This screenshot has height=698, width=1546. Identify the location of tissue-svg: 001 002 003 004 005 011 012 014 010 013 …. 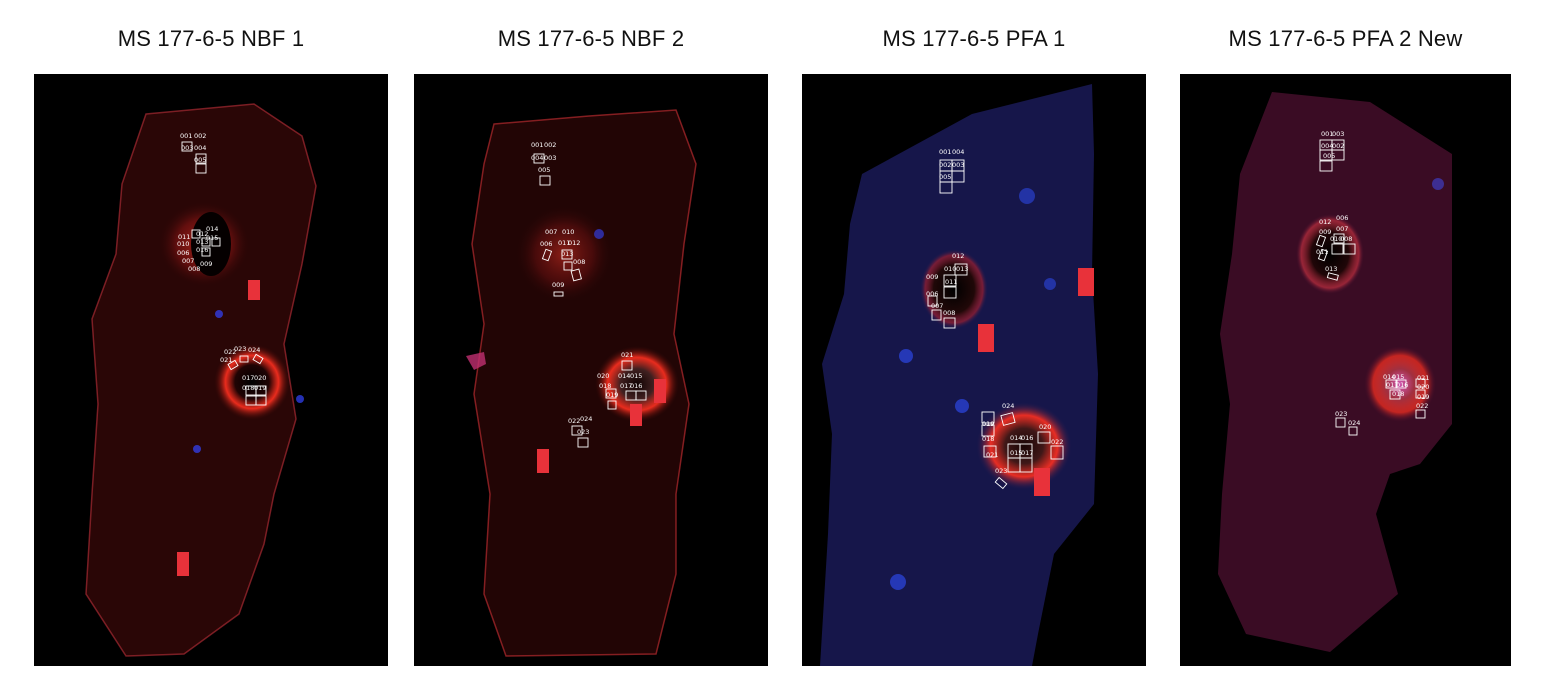
(201, 380).